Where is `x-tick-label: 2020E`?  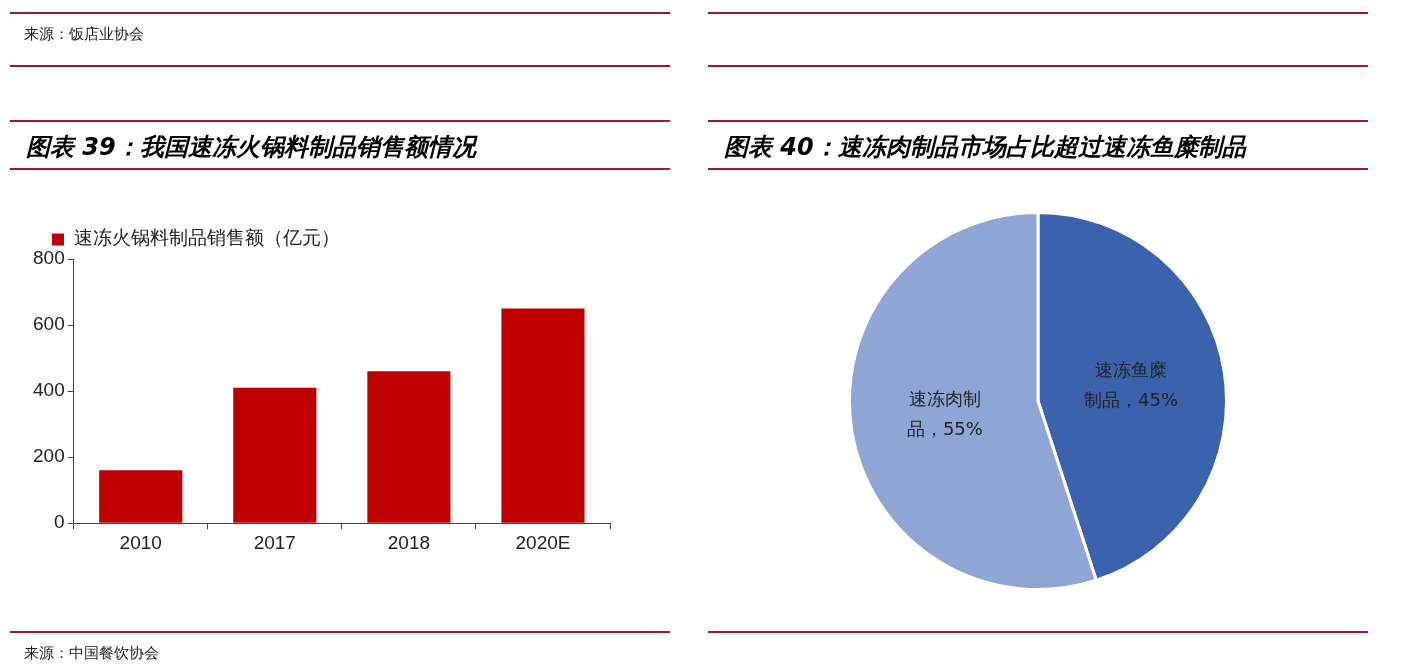 x-tick-label: 2020E is located at coordinates (543, 542).